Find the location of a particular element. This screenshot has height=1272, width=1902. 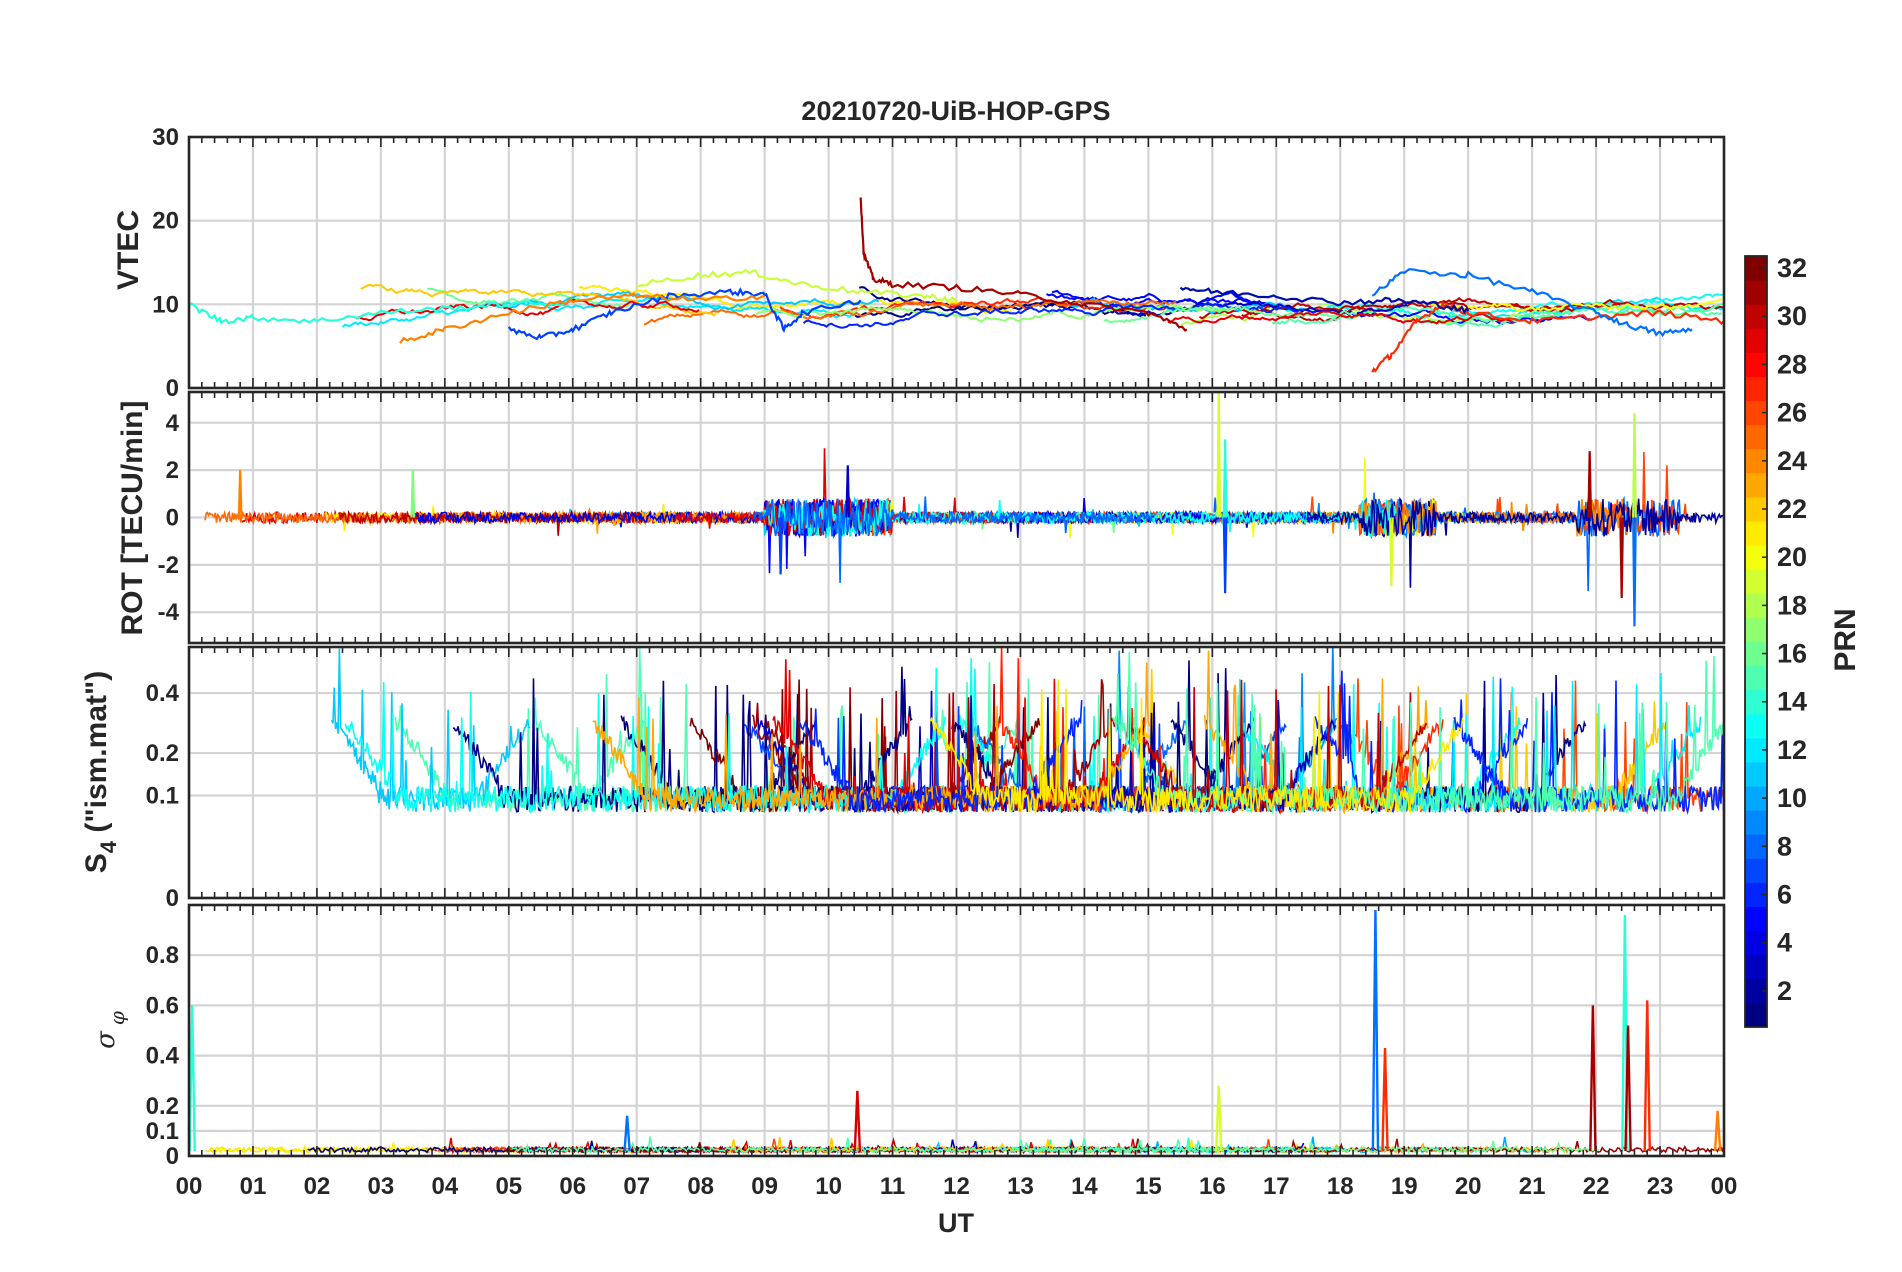

xtick-label: 06 is located at coordinates (572, 1186).